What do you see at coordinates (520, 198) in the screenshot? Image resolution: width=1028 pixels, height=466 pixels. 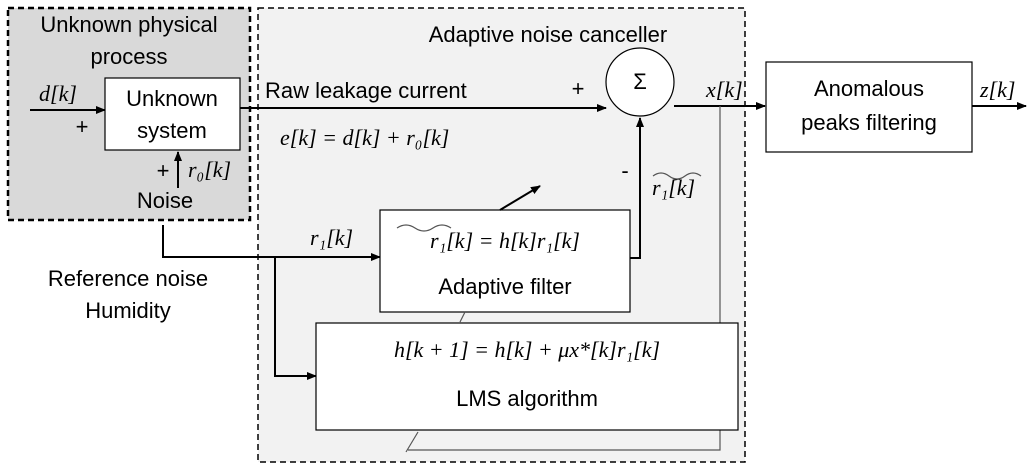 I see `adapt-arrow` at bounding box center [520, 198].